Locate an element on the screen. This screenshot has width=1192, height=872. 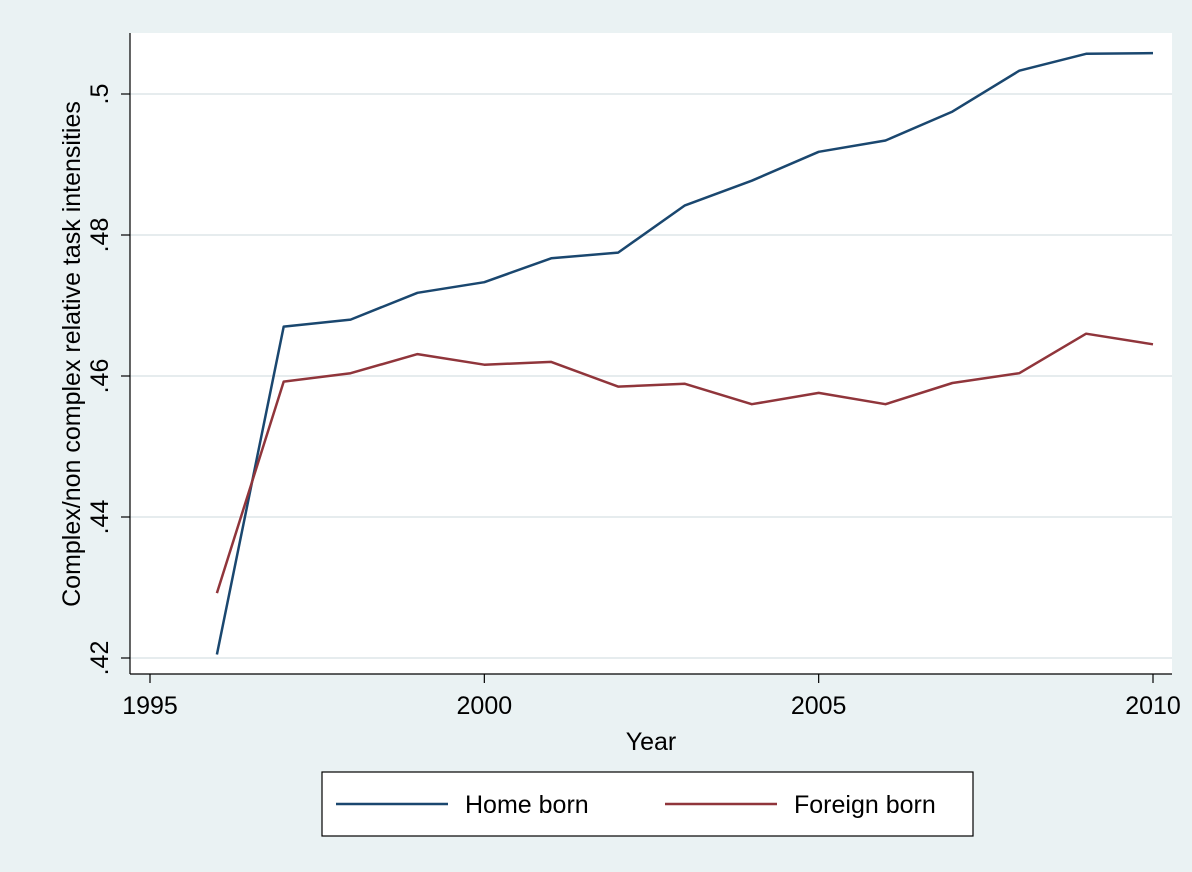
legend: Home born Foreign born is located at coordinates (647, 804).